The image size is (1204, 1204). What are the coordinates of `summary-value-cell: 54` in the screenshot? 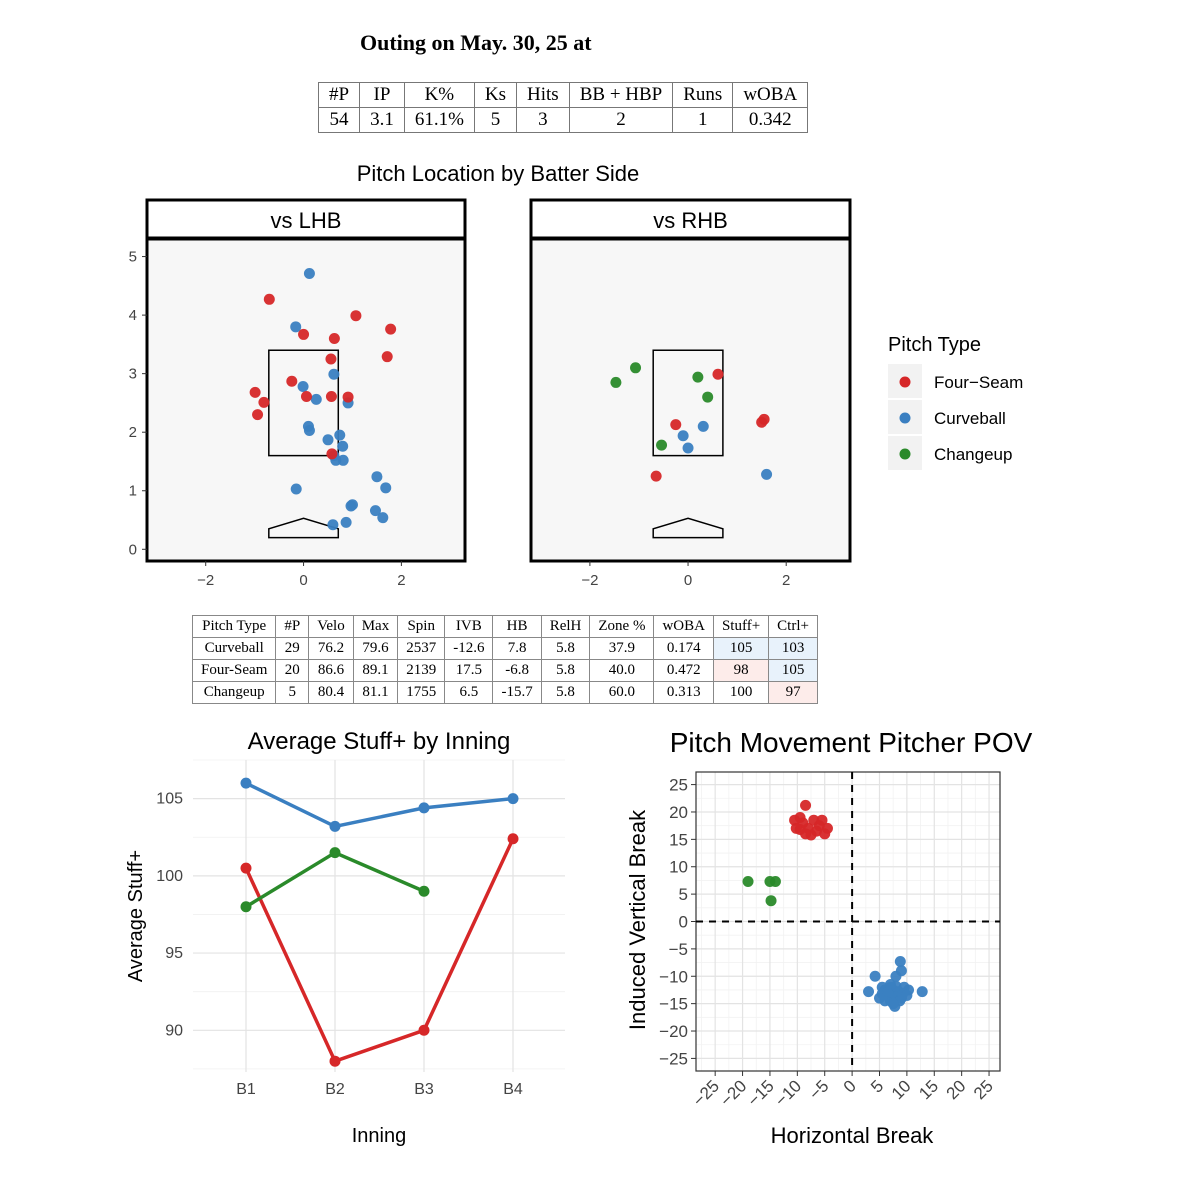 It's located at (339, 120).